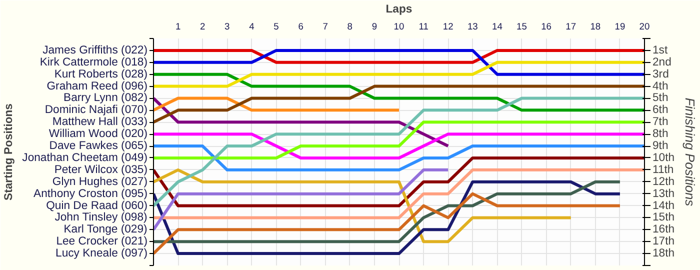 This screenshot has width=700, height=270. Describe the element at coordinates (101, 170) in the screenshot. I see `series-label: Peter Wilcox (035)` at that location.